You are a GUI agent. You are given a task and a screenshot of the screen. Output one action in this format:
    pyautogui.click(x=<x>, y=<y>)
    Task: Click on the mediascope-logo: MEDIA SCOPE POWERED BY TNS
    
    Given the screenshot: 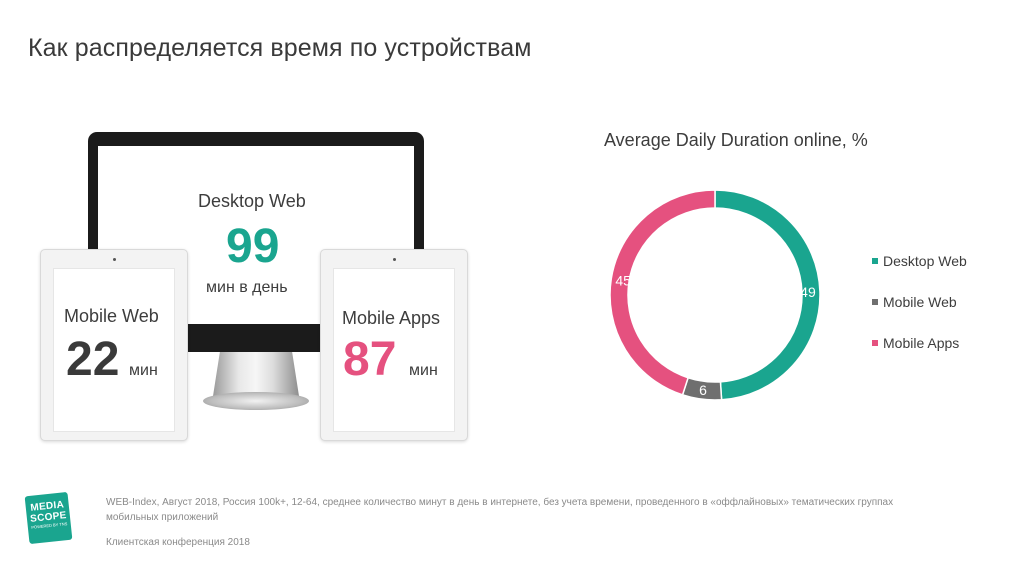 What is the action you would take?
    pyautogui.click(x=48, y=518)
    